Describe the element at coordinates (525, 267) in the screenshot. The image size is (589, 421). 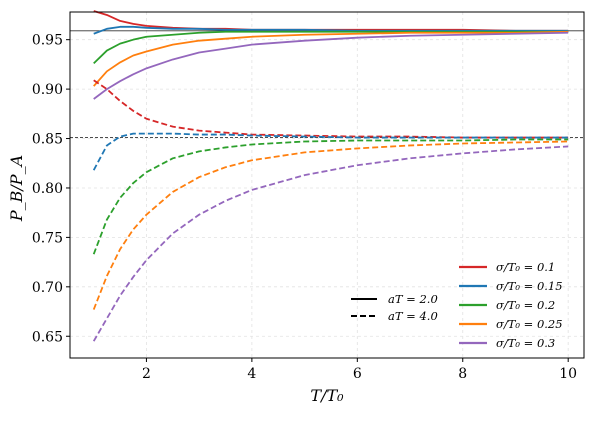
I see `legend-label: σ/T₀ = 0.1` at that location.